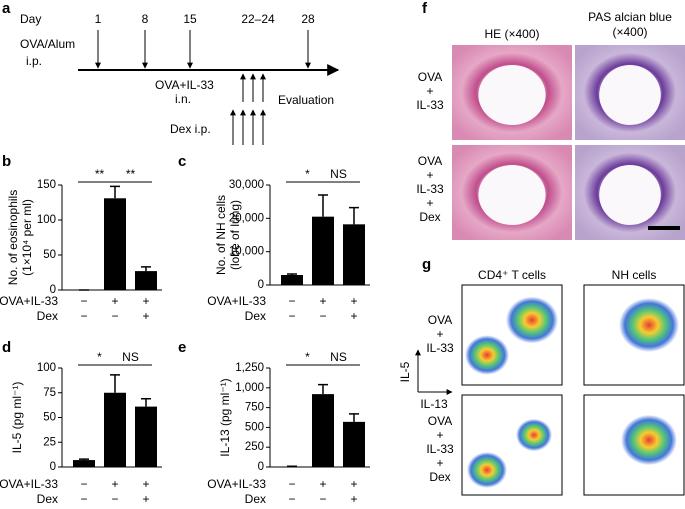 The height and width of the screenshot is (509, 685). I want to click on day: 15, so click(190, 19).